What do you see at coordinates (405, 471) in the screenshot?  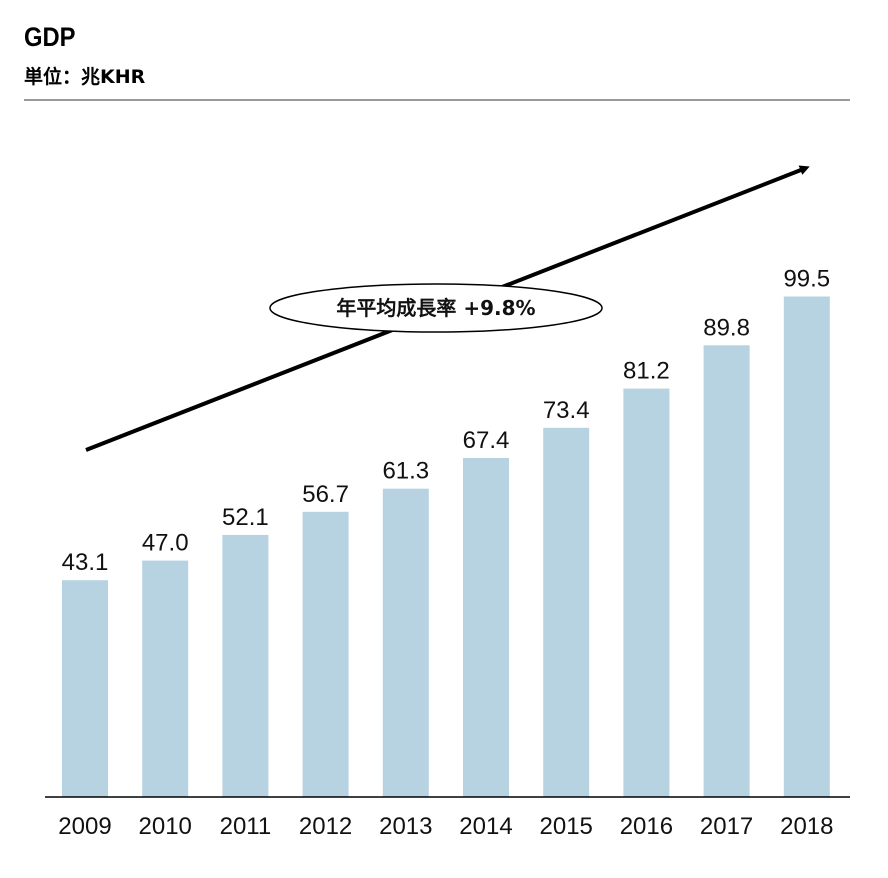 I see `value-label-2013: 61.3` at bounding box center [405, 471].